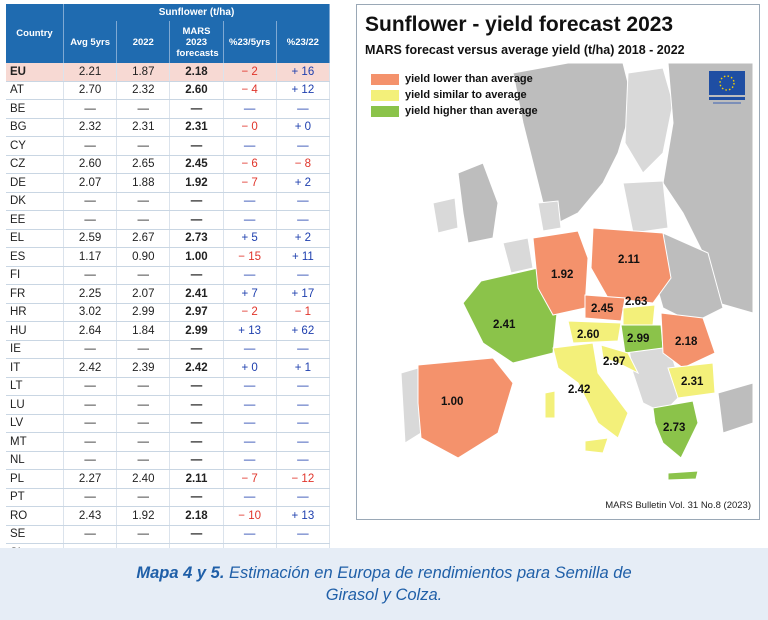 This screenshot has width=768, height=620. I want to click on austria-region, so click(594, 332).